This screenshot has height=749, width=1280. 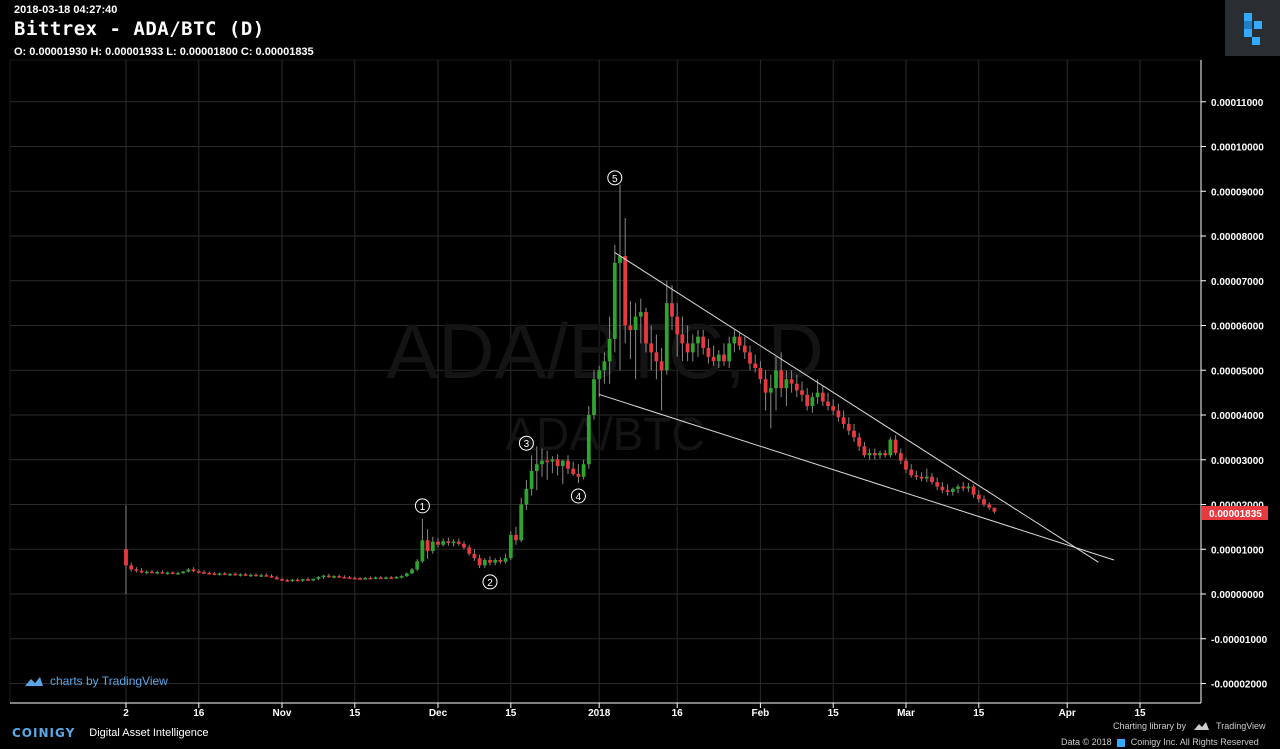 I want to click on tradingview-name: TradingView, so click(x=1241, y=726).